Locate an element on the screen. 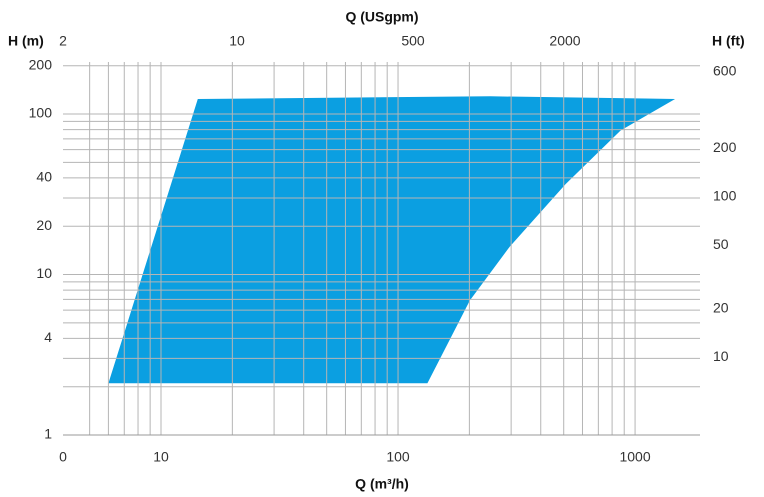 This screenshot has width=764, height=497. y-tick-label: 10 is located at coordinates (44, 273).